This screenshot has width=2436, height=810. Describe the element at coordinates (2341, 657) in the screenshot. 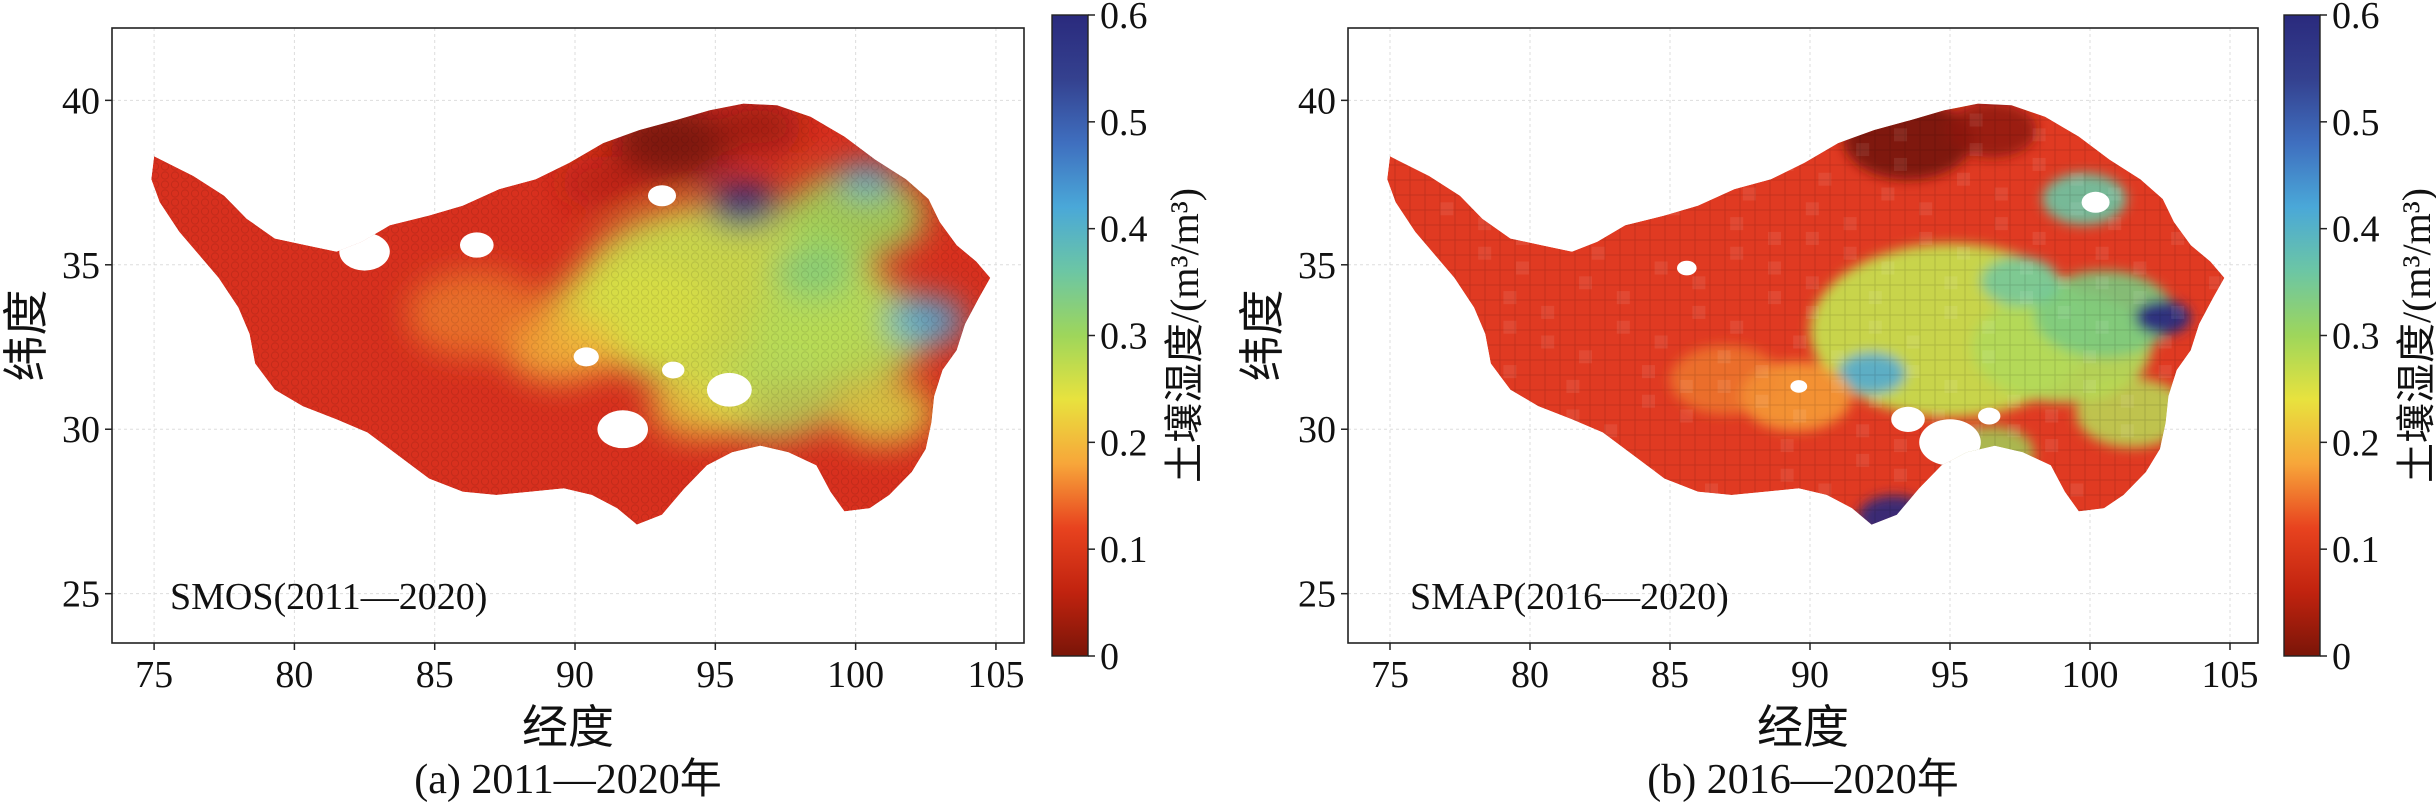

I see `colorbar-tick-label: 0` at that location.